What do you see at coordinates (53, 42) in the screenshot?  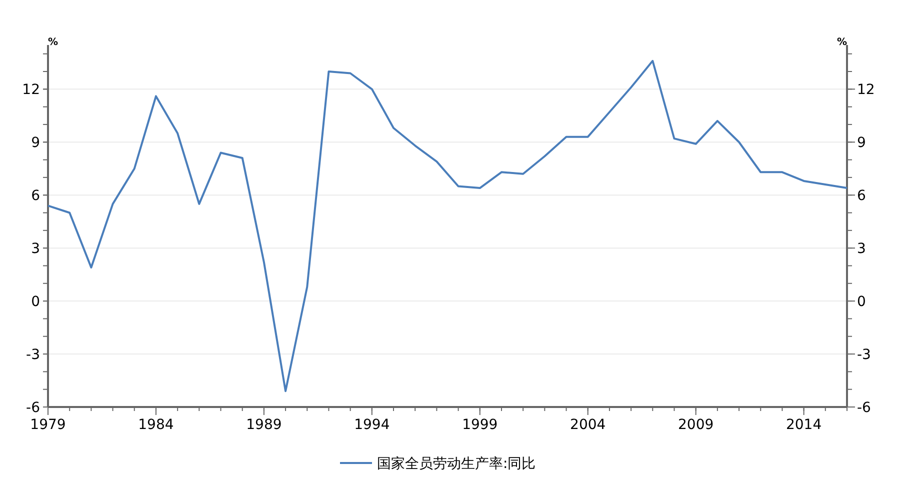 I see `y-axis-title: %` at bounding box center [53, 42].